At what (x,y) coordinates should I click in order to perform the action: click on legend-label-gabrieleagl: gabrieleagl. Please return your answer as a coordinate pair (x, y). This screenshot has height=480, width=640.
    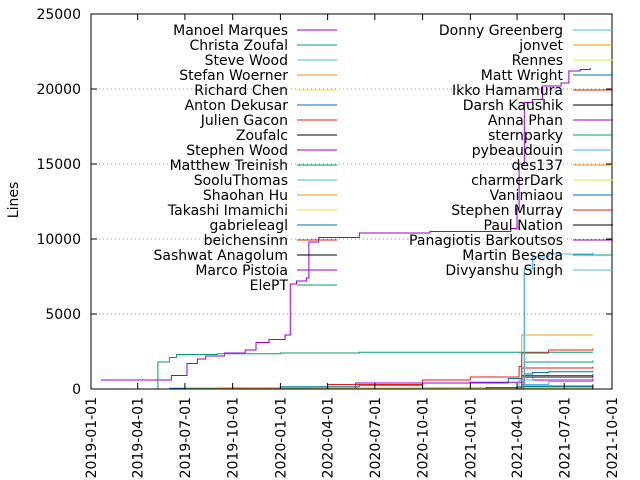
    Looking at the image, I should click on (249, 226).